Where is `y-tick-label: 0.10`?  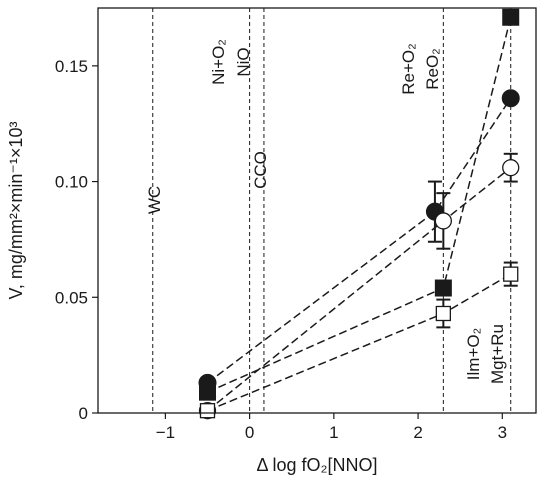
y-tick-label: 0.10 is located at coordinates (71, 182).